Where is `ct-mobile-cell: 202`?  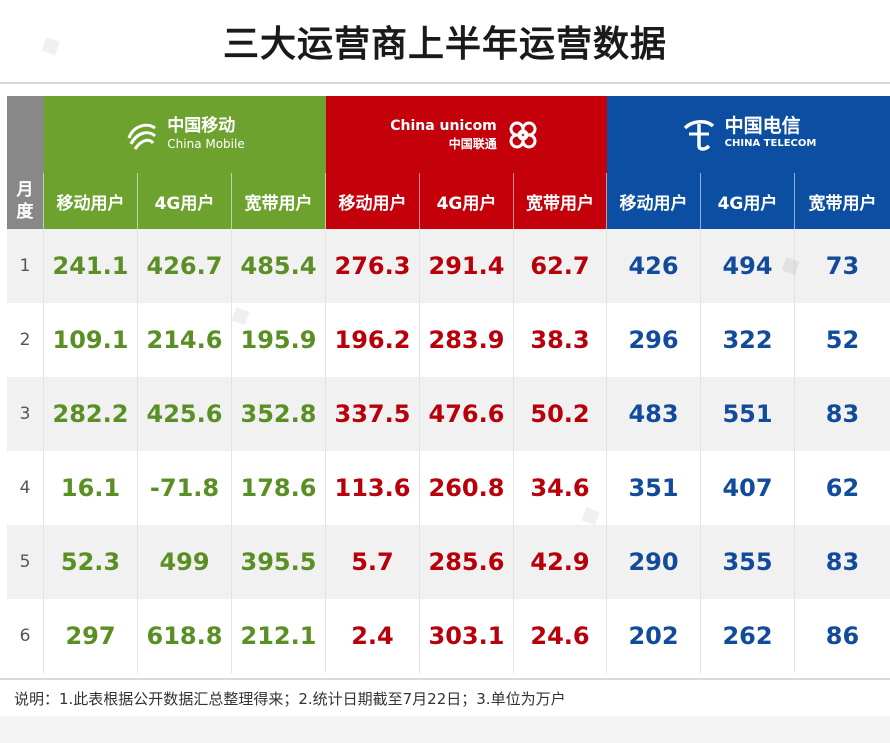 ct-mobile-cell: 202 is located at coordinates (654, 636).